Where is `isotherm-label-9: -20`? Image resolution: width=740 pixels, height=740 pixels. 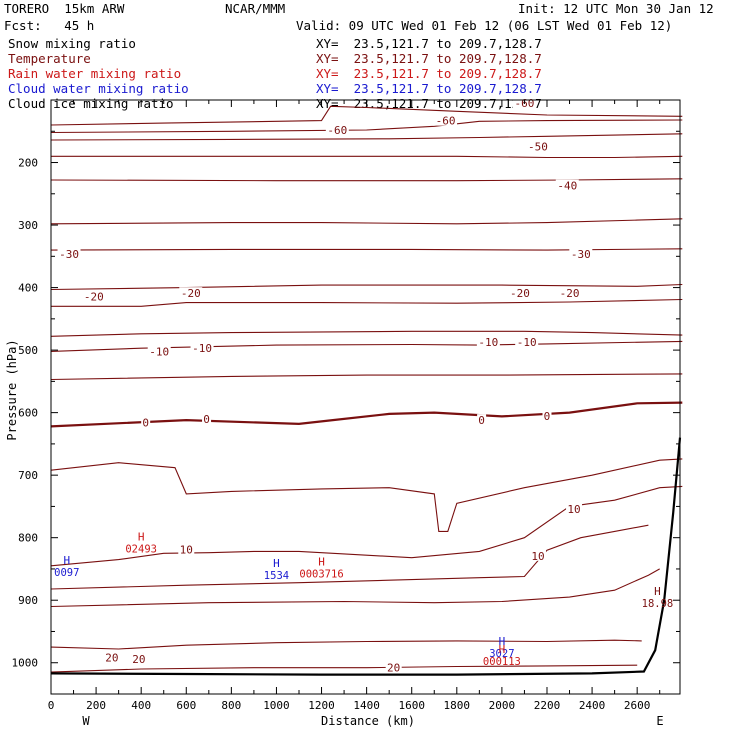
isotherm-label-9: -20 is located at coordinates (520, 293).